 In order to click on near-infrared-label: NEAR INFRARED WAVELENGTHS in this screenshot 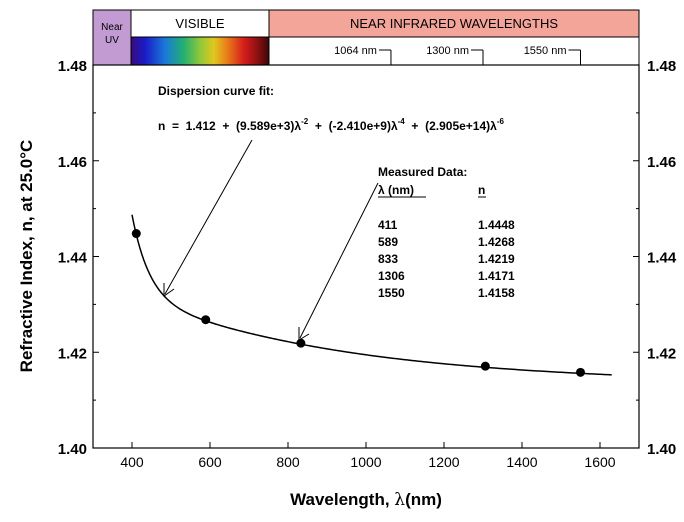, I will do `click(454, 23)`.